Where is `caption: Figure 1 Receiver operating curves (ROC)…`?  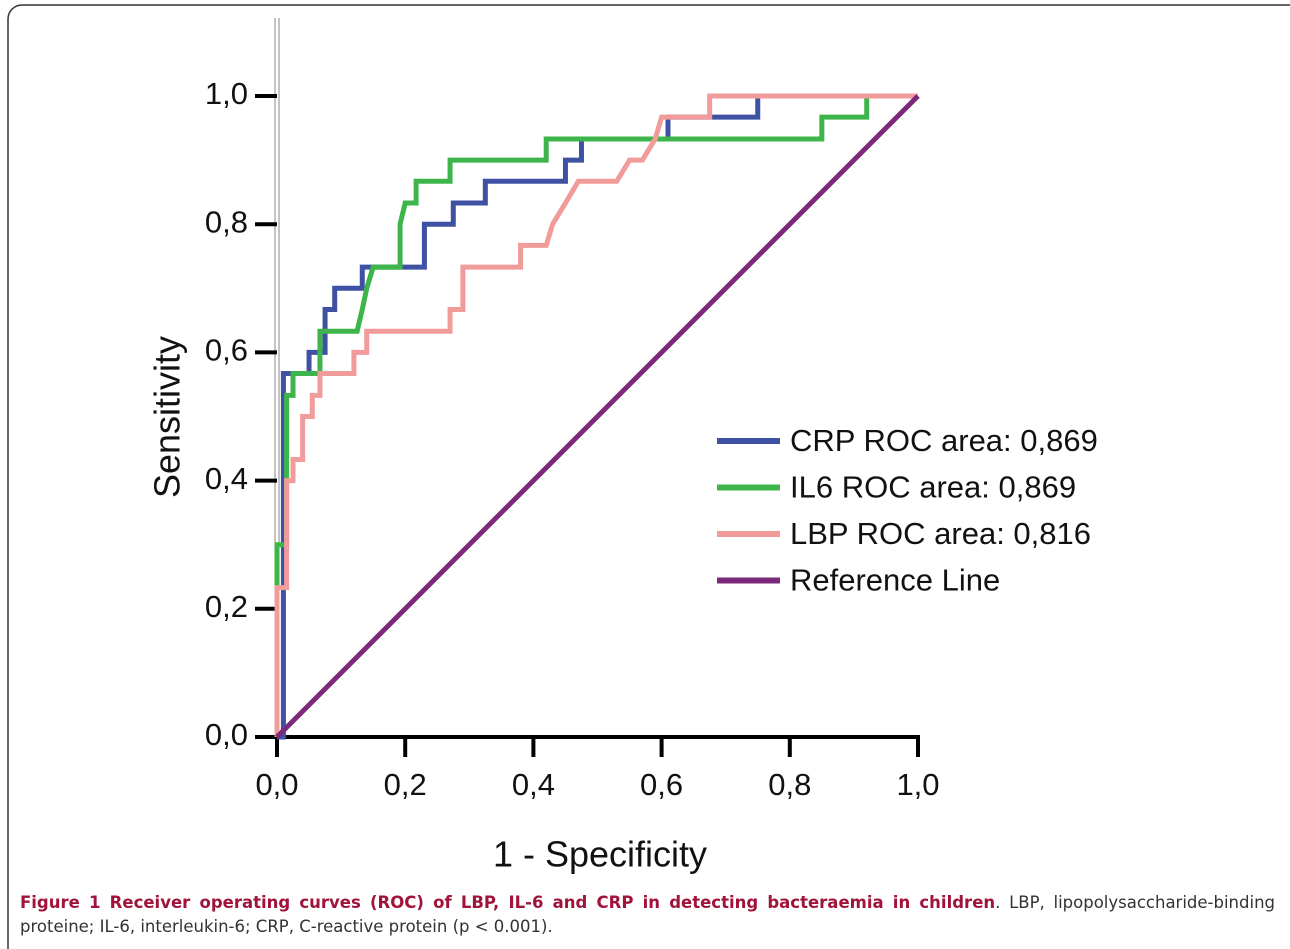 caption: Figure 1 Receiver operating curves (ROC)… is located at coordinates (647, 915).